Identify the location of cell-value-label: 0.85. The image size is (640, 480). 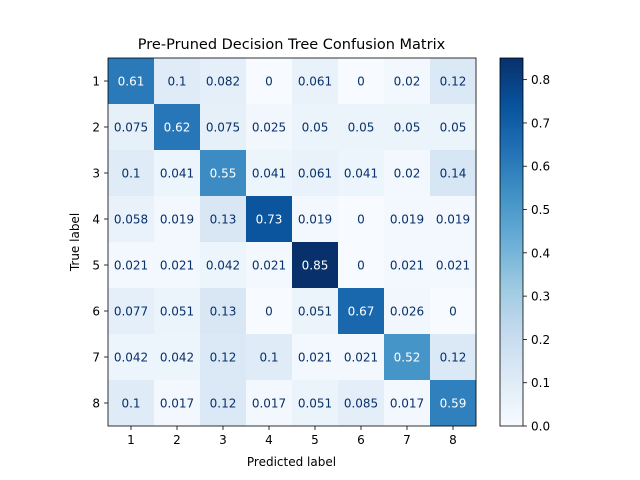
(315, 266).